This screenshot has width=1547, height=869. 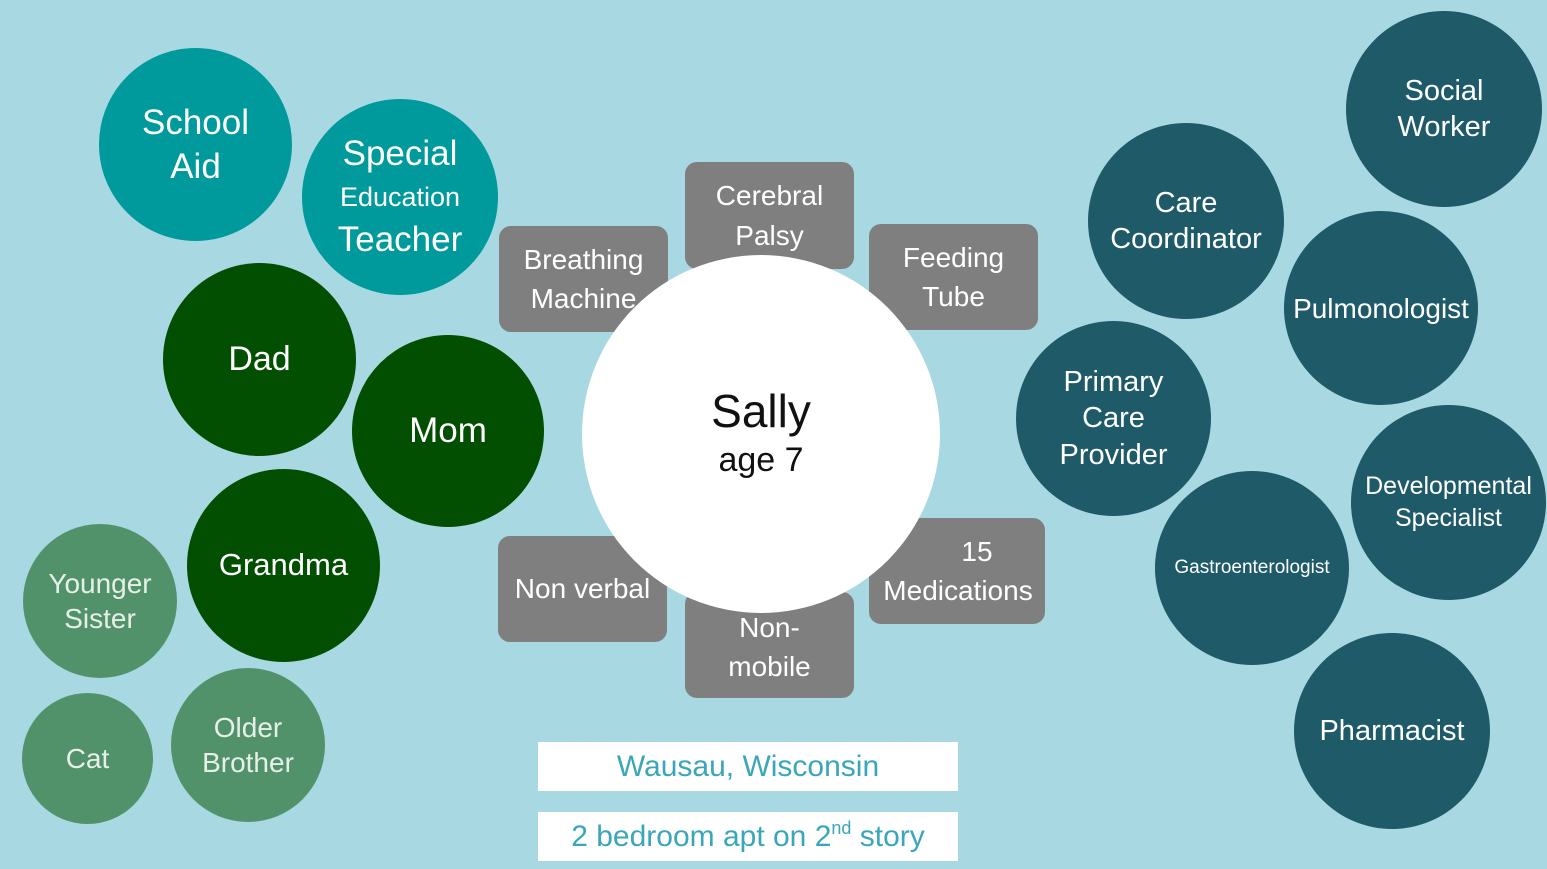 What do you see at coordinates (977, 551) in the screenshot?
I see `medications-count: 15` at bounding box center [977, 551].